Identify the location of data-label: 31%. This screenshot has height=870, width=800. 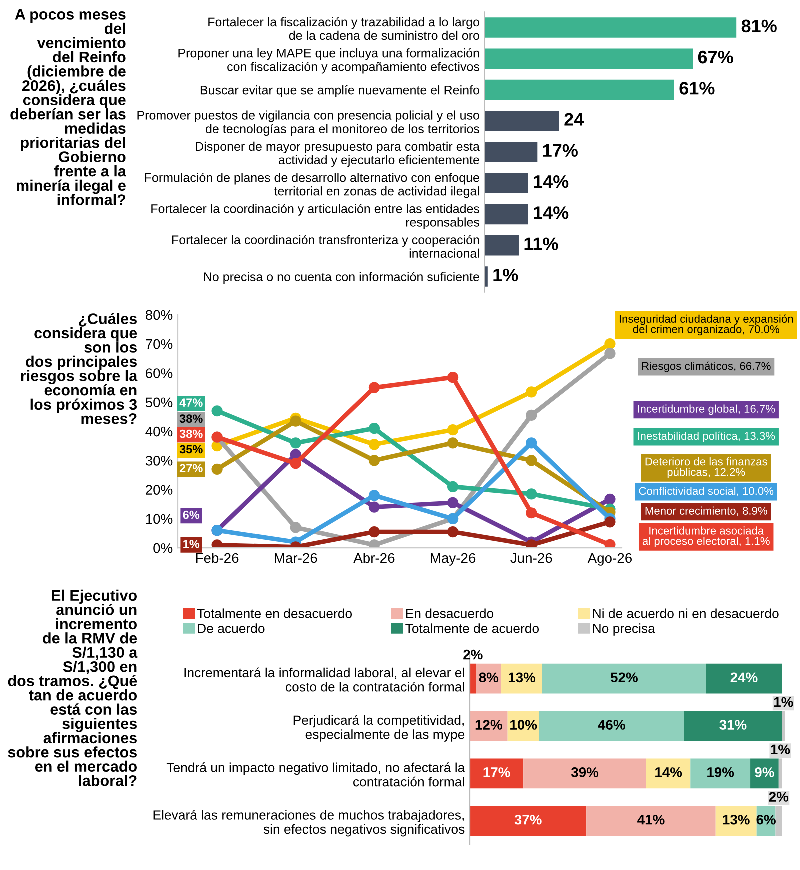
(733, 725).